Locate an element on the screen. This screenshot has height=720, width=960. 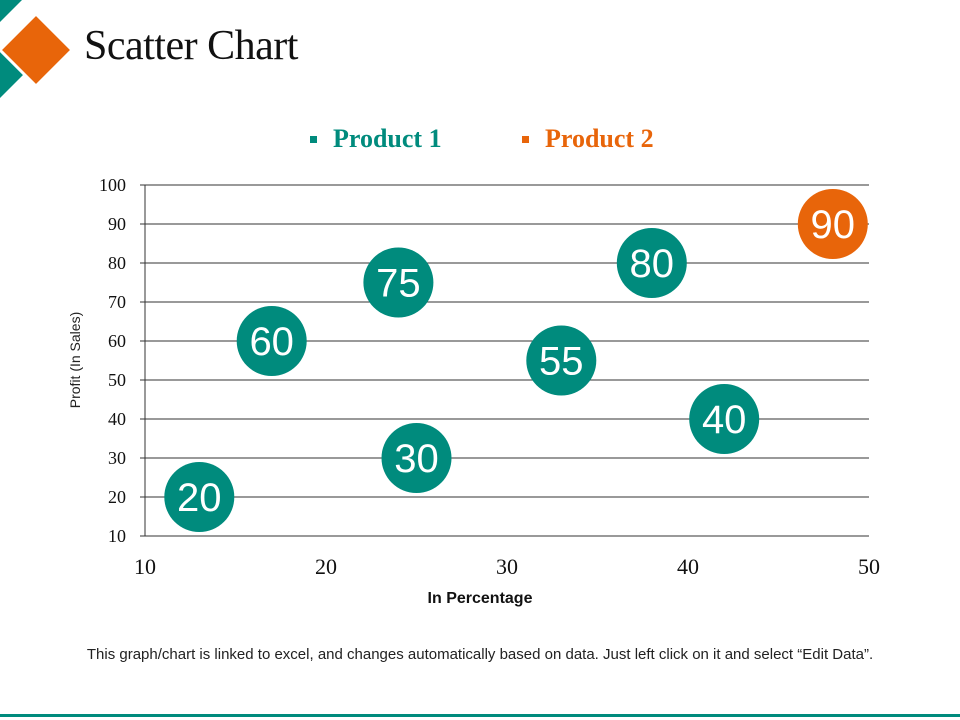
y-tick-label-60: 60 is located at coordinates (117, 341).